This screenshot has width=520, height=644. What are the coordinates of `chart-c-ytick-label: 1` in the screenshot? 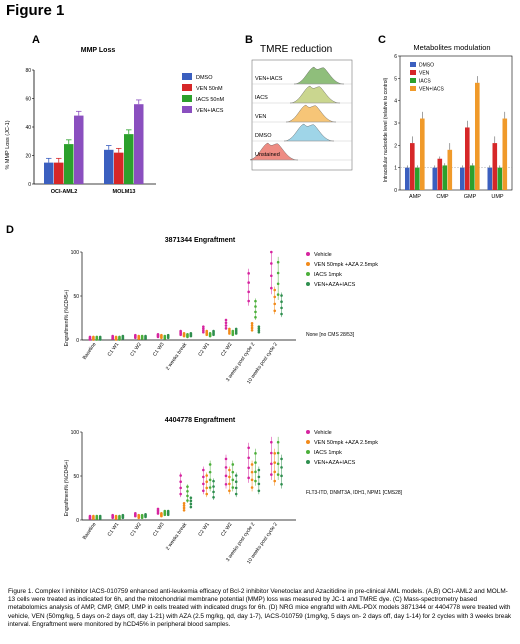 It's located at (395, 169).